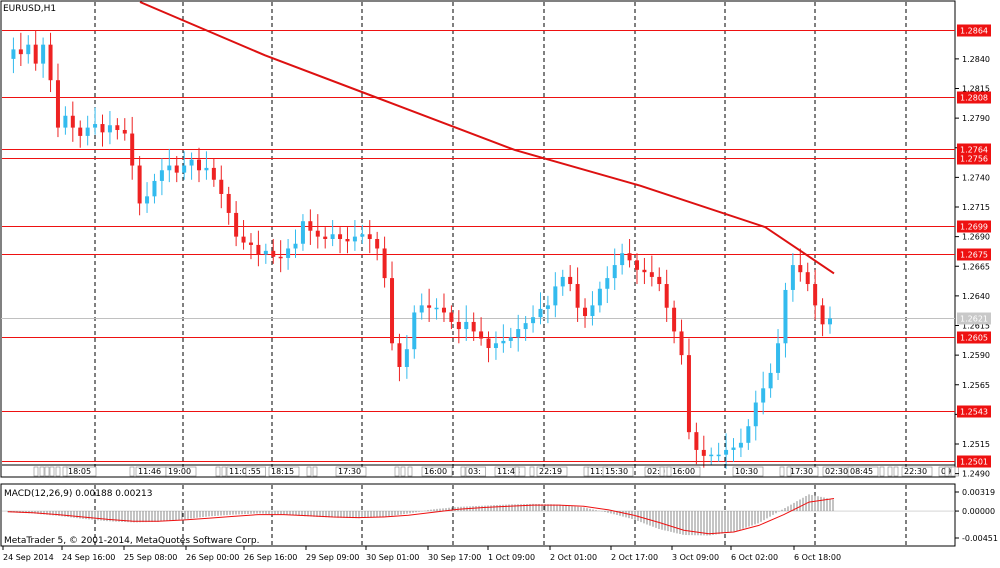 The width and height of the screenshot is (1000, 568). I want to click on price-tick-label: 1.2590, so click(976, 355).